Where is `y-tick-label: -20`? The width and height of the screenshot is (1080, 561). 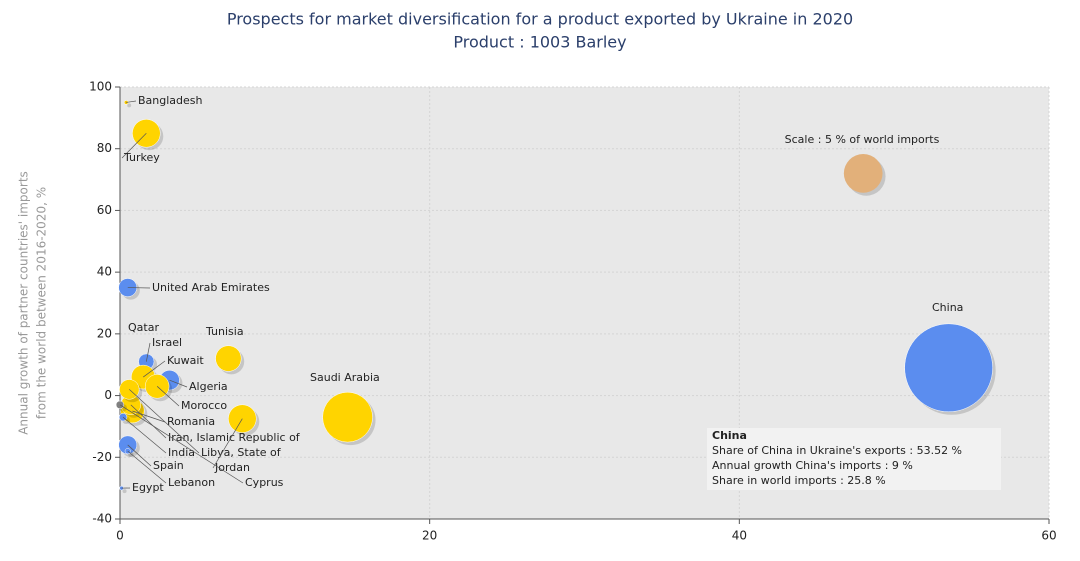
y-tick-label: -20 is located at coordinates (102, 457).